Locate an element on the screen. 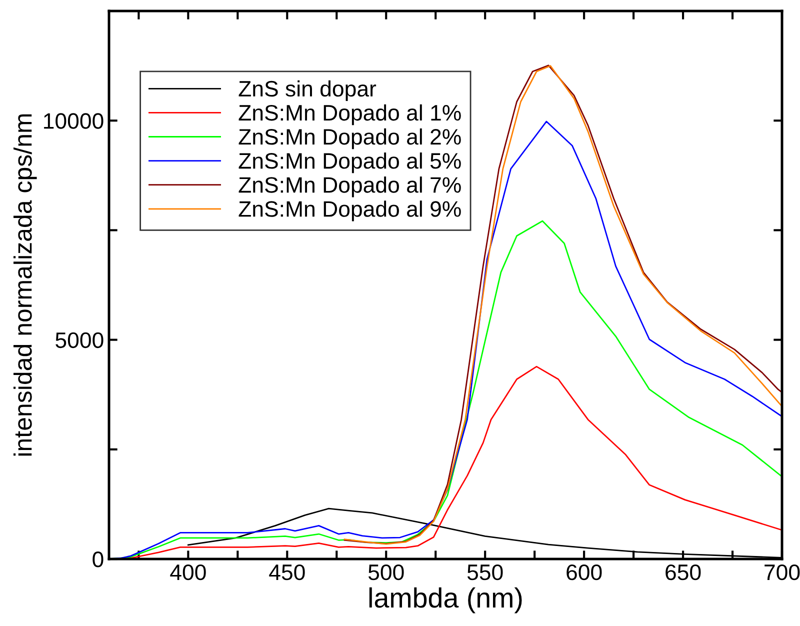 Image resolution: width=800 pixels, height=626 pixels. y-axis-title: intensidad normalizada cps/nm is located at coordinates (25, 285).